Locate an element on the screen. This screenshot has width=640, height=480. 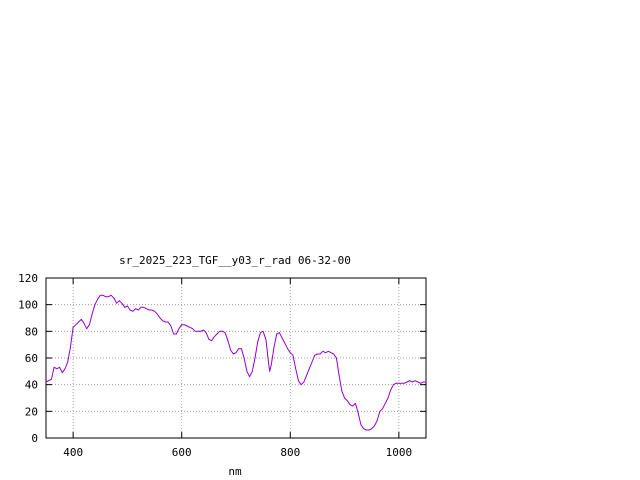
chart-title: sr_2025_223_TGF__y03_r_rad 06-32-00 is located at coordinates (235, 260).